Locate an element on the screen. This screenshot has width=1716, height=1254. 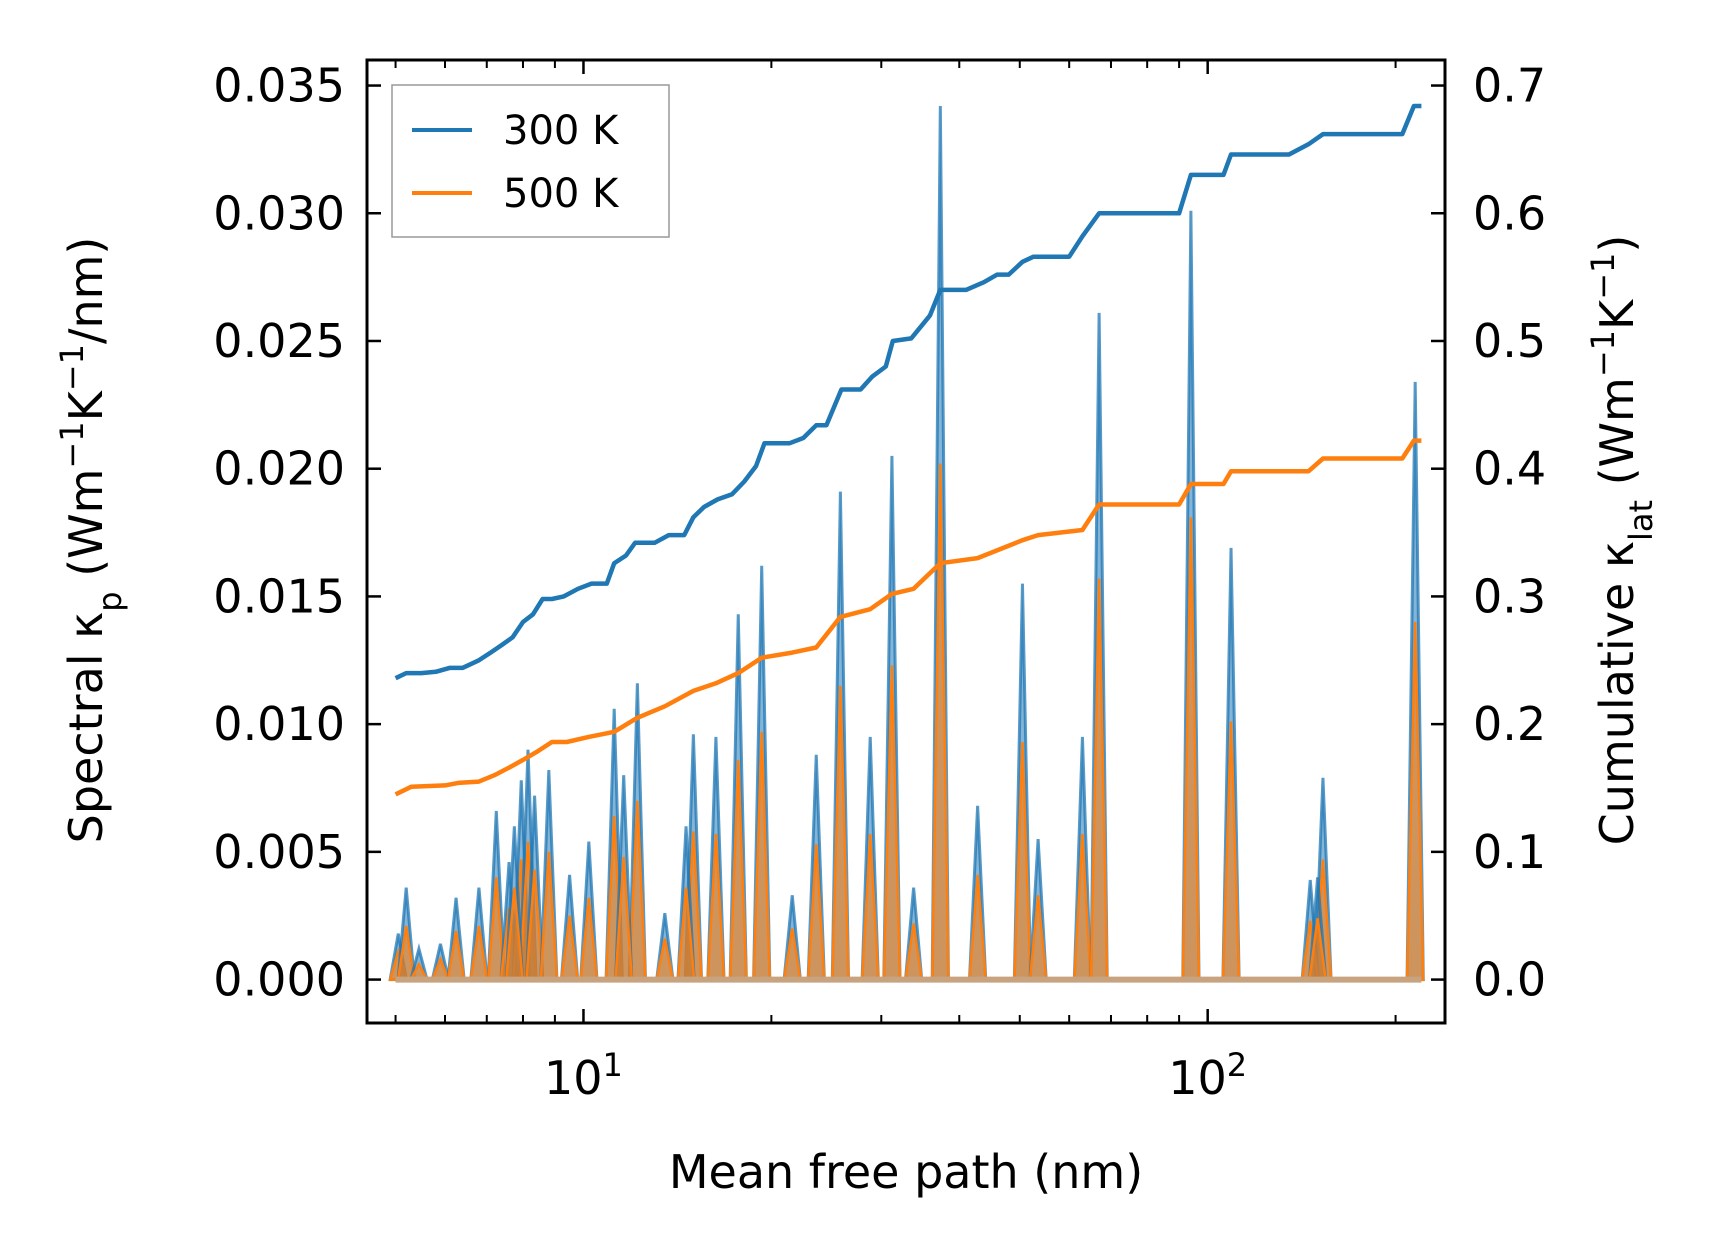
y-left-tick-label: 0.030 is located at coordinates (279, 213).